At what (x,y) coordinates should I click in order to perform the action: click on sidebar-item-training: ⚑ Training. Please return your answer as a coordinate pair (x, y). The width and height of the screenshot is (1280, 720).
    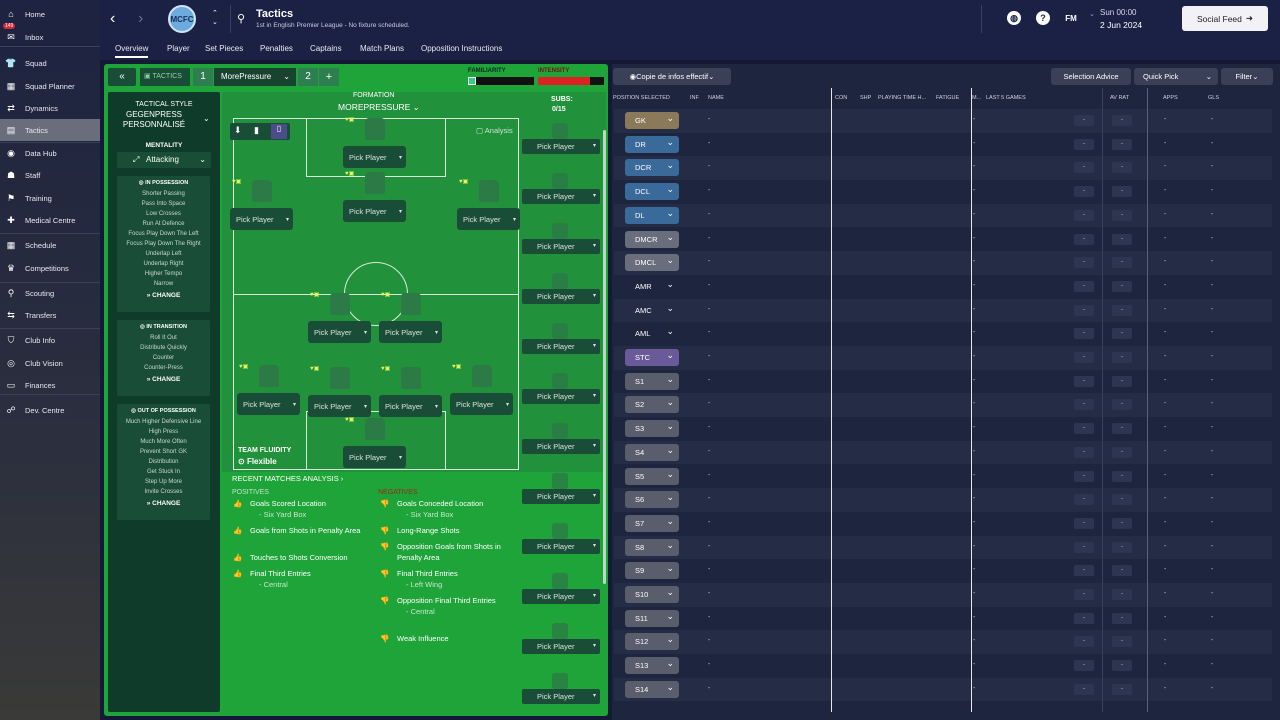
    Looking at the image, I should click on (50, 198).